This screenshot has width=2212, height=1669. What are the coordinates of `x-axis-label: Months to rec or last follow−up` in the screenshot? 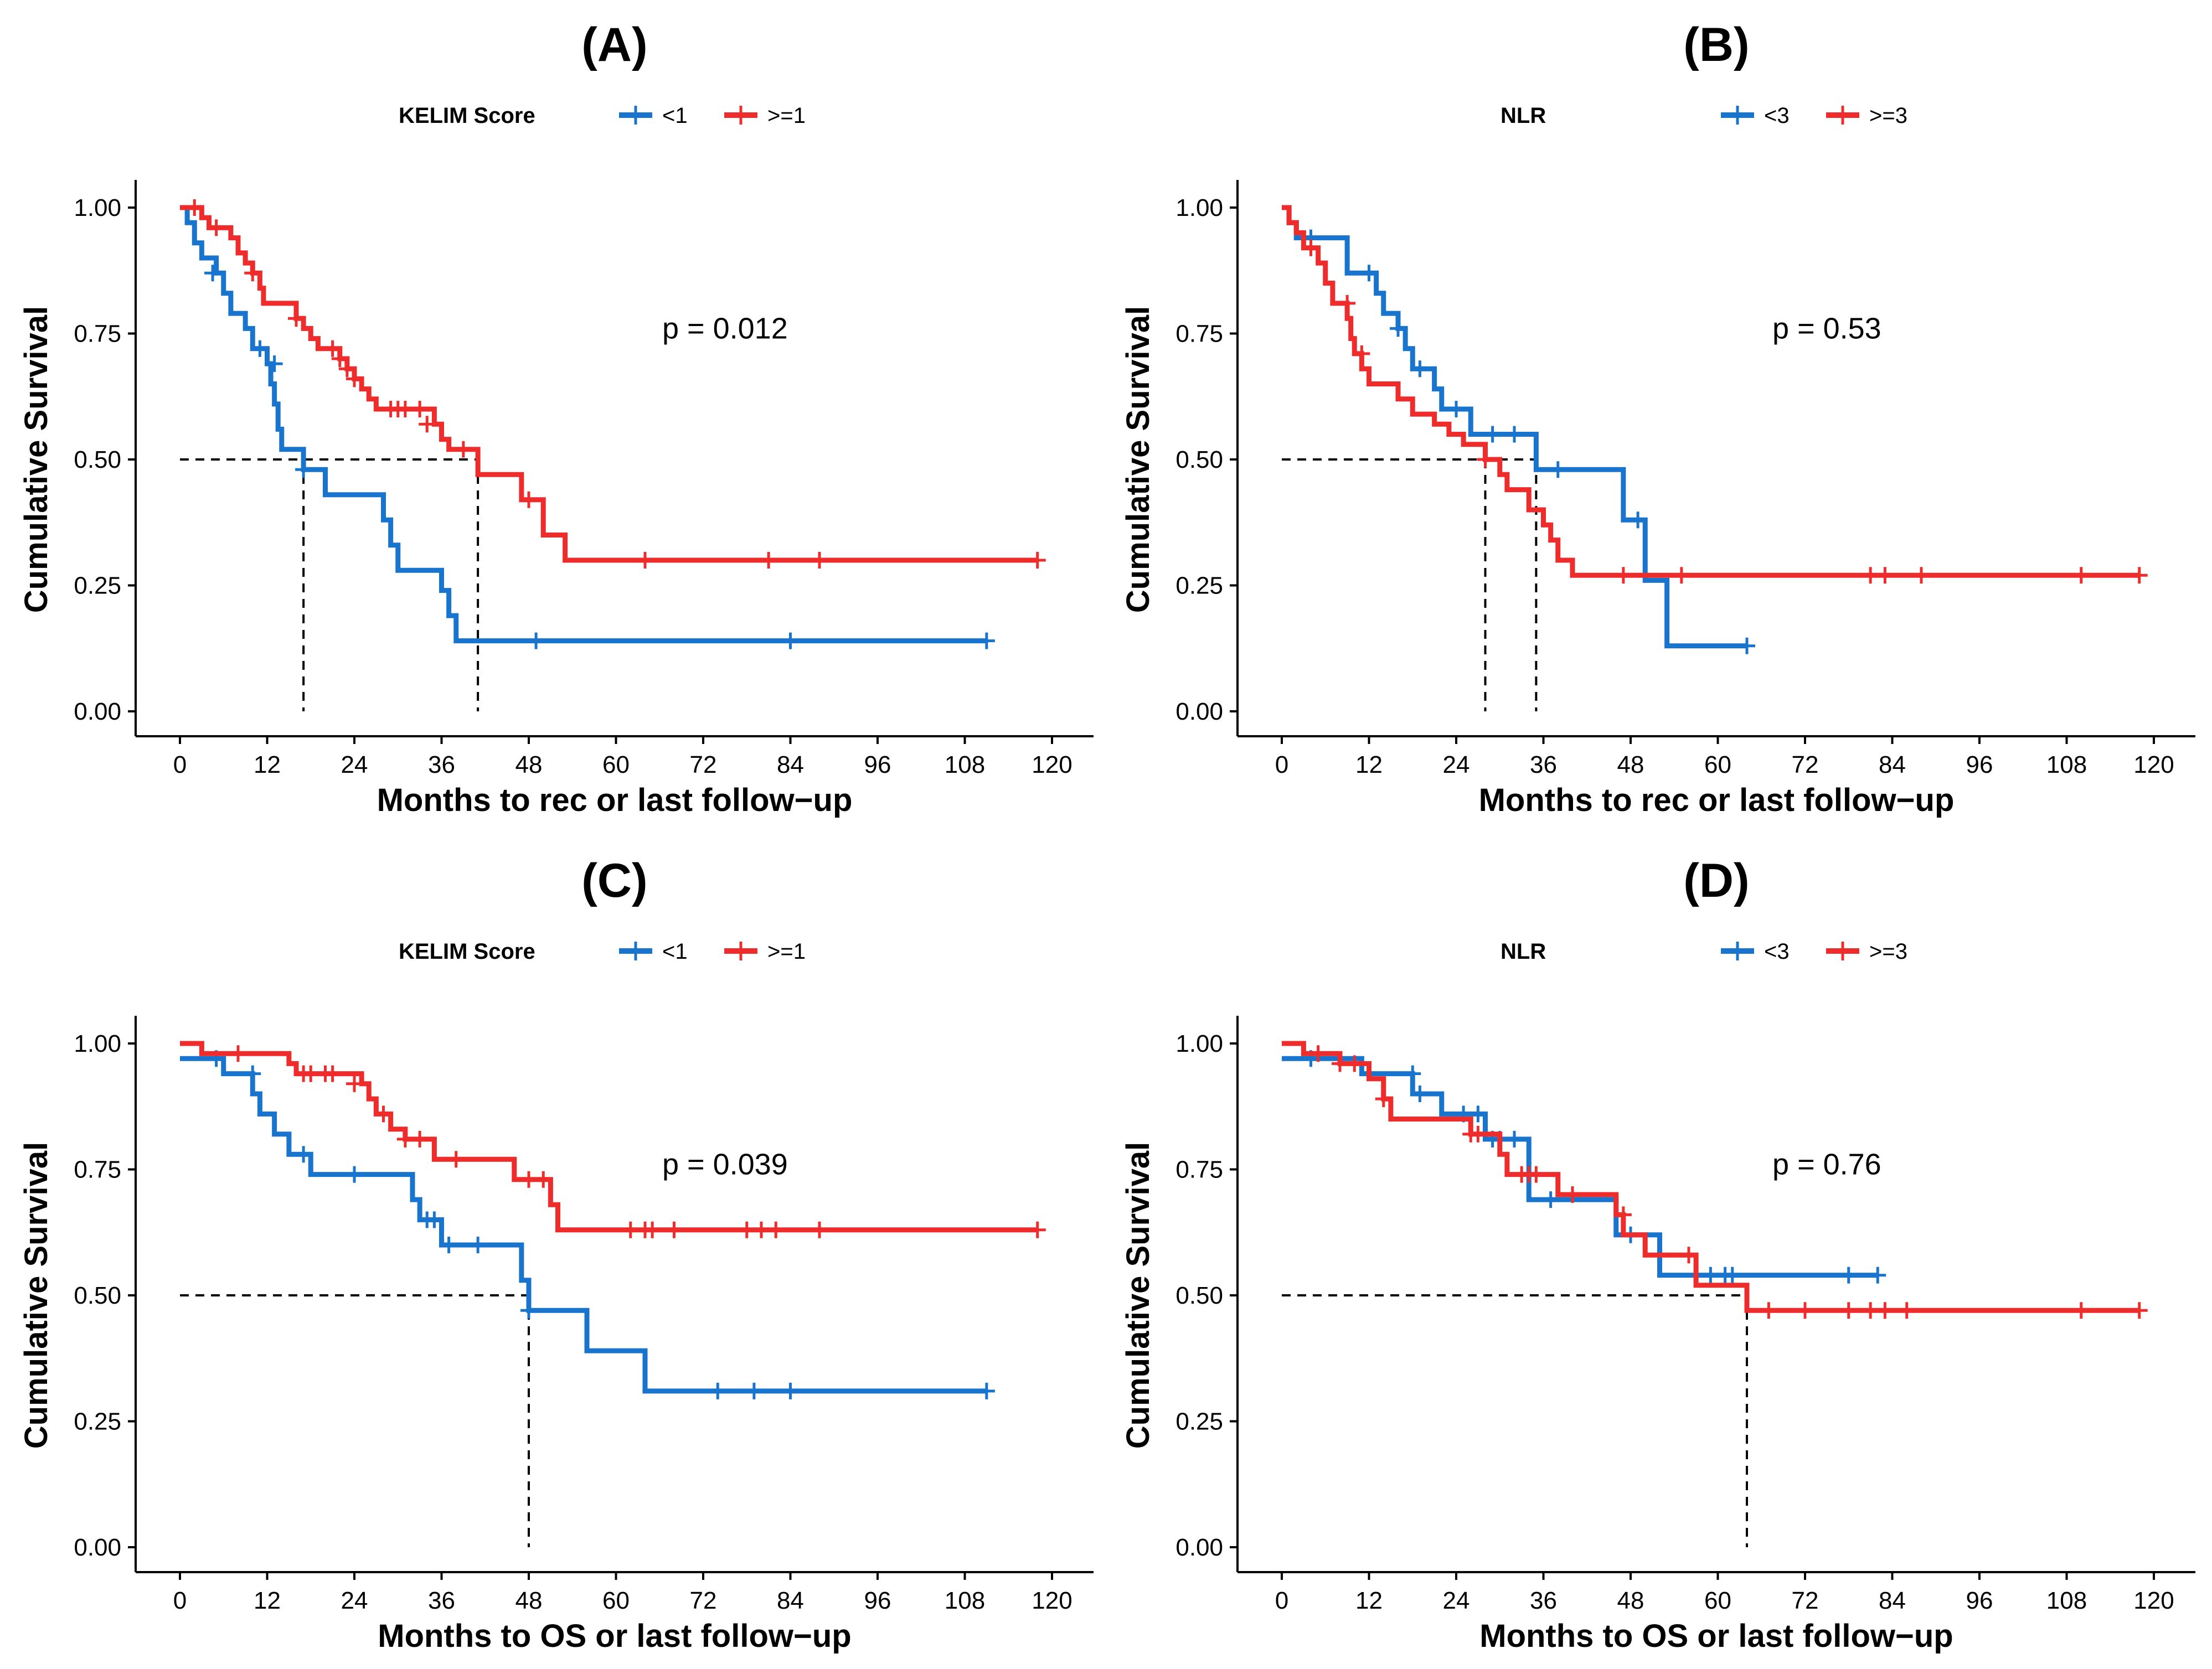 It's located at (615, 800).